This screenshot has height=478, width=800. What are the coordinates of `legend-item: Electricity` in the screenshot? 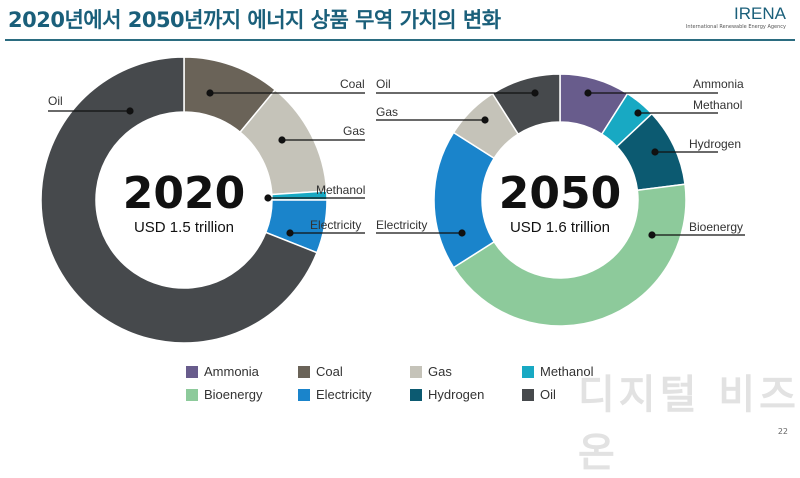 It's located at (354, 394).